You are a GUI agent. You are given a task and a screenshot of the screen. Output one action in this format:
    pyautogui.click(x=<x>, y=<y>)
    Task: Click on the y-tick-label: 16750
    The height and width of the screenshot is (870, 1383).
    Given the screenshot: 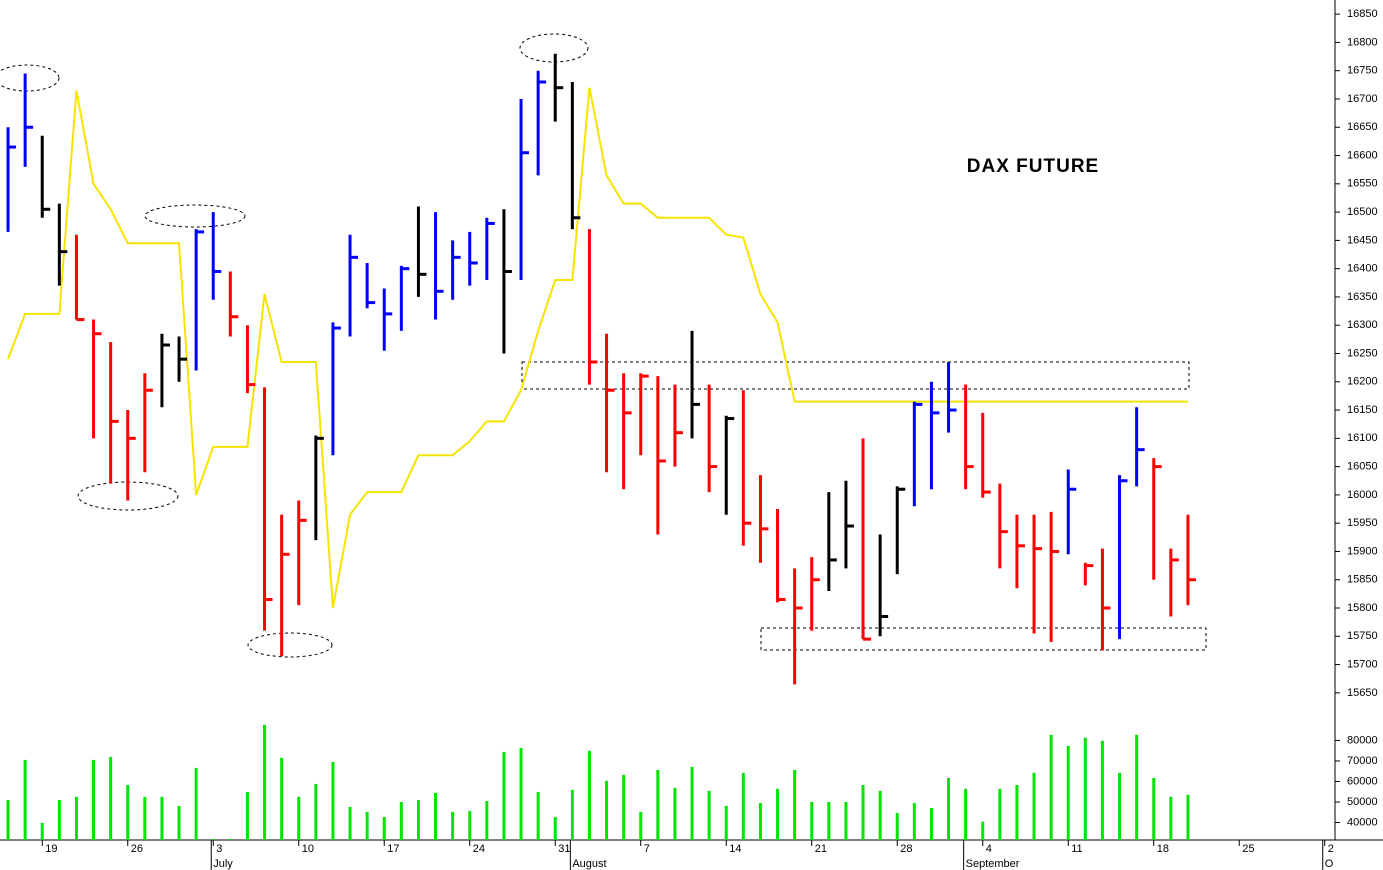 What is the action you would take?
    pyautogui.click(x=1362, y=71)
    